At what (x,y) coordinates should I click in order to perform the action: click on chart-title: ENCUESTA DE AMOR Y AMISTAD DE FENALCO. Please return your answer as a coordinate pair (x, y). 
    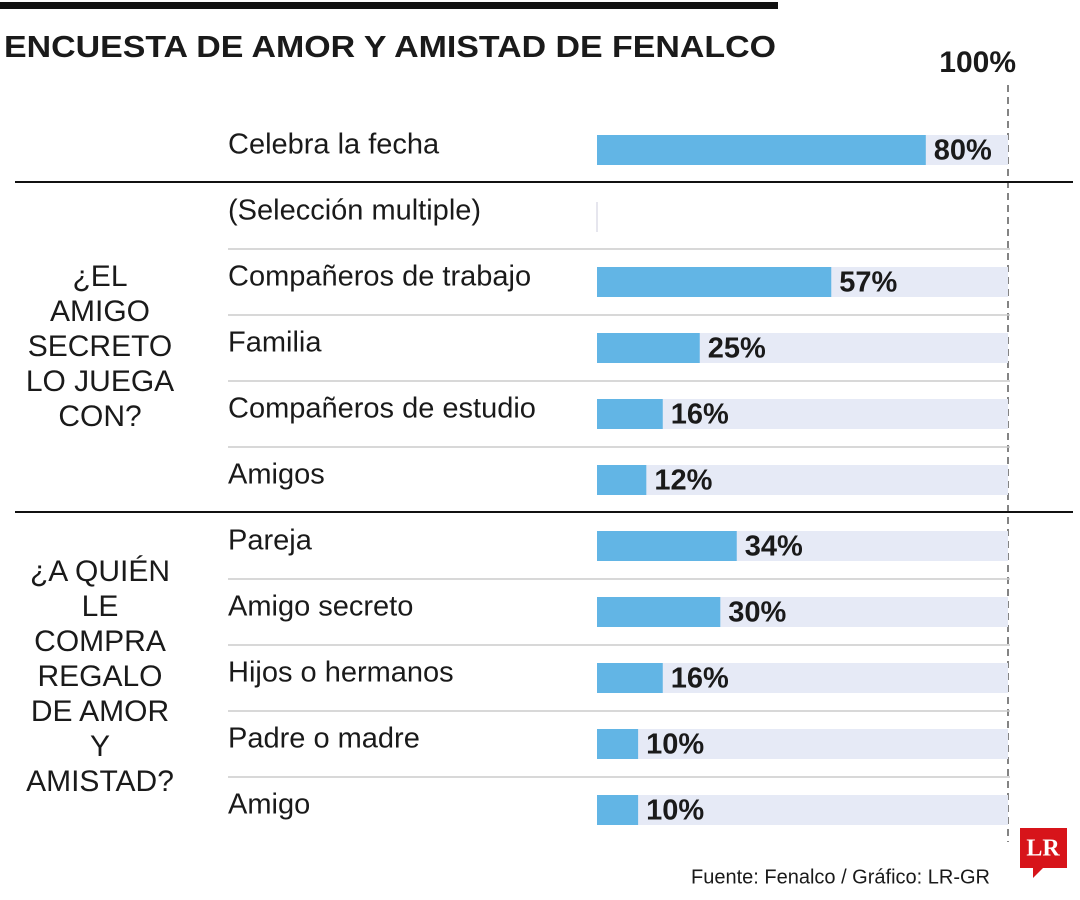
    Looking at the image, I should click on (390, 46).